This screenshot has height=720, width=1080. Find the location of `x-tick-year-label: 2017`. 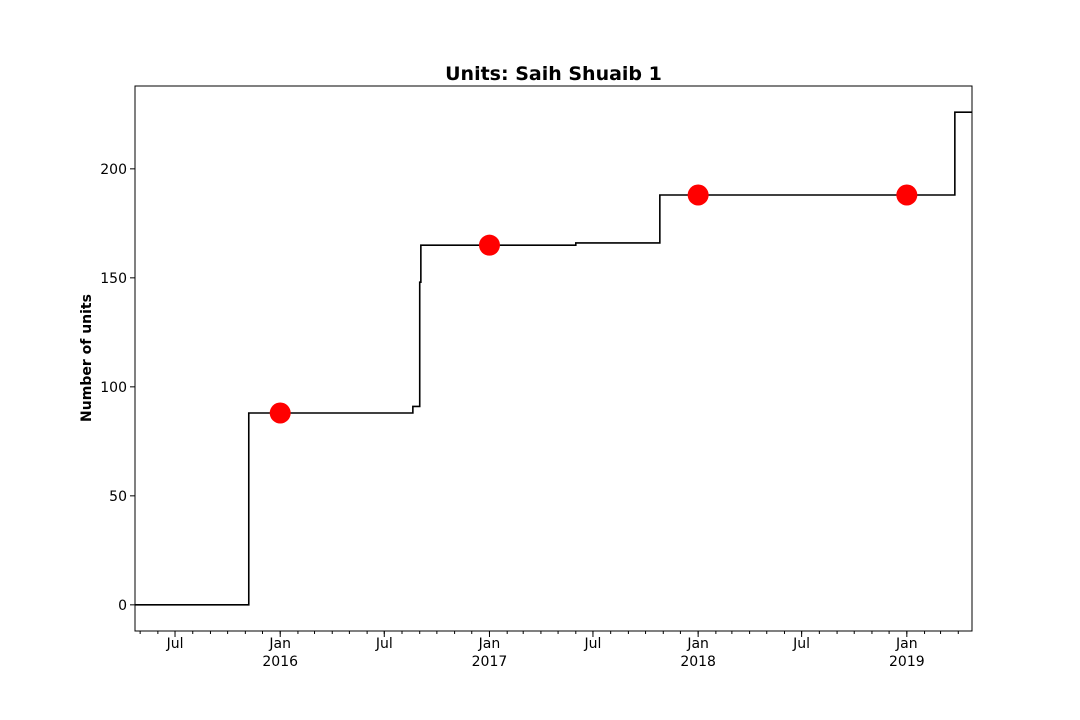

x-tick-year-label: 2017 is located at coordinates (490, 662).